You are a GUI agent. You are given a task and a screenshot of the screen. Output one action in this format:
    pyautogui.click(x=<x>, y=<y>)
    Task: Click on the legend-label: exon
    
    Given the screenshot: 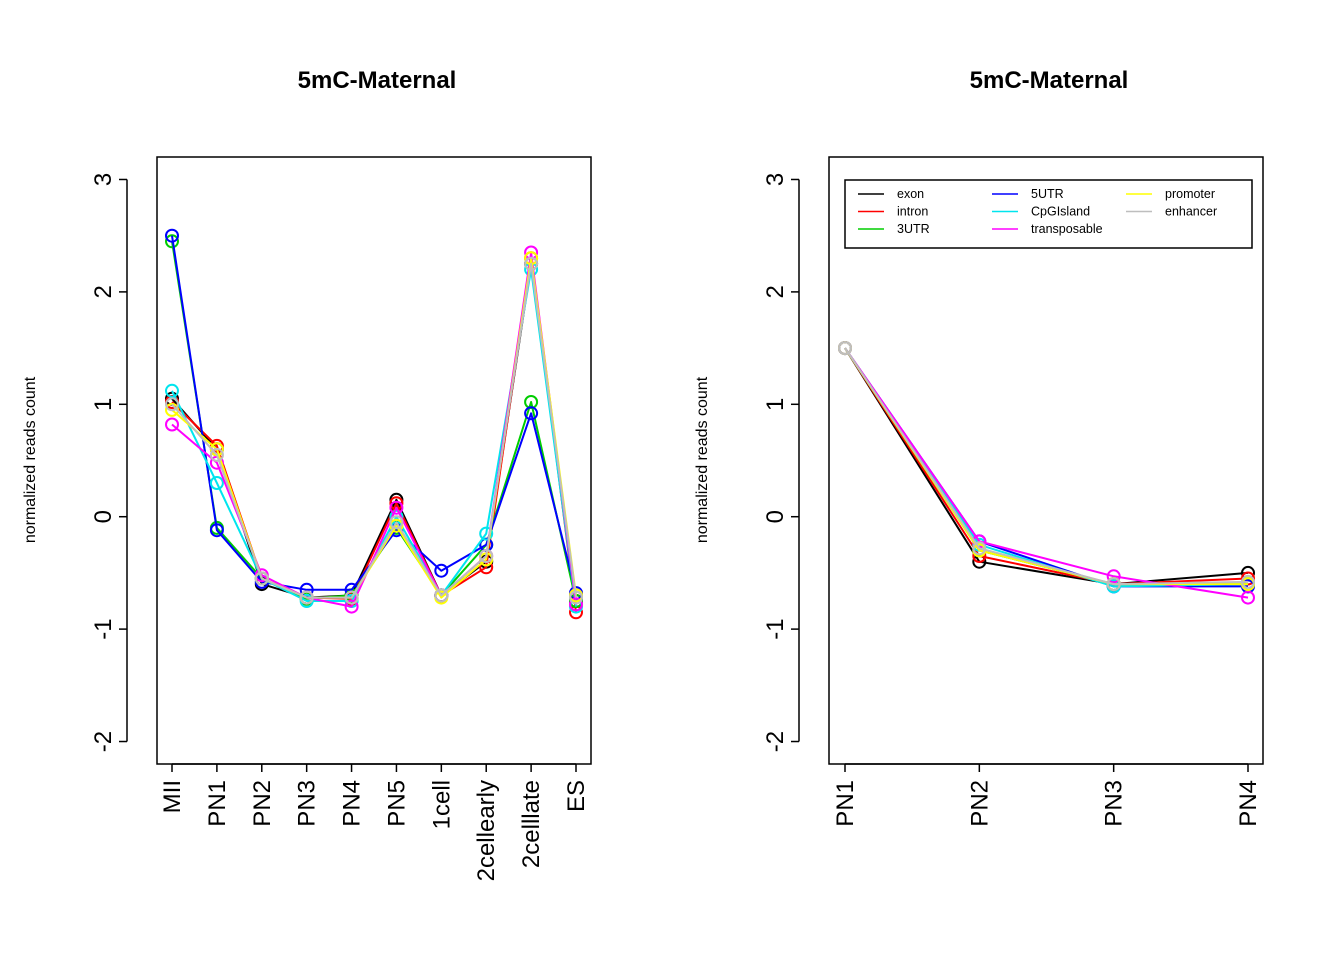 What is the action you would take?
    pyautogui.click(x=910, y=194)
    